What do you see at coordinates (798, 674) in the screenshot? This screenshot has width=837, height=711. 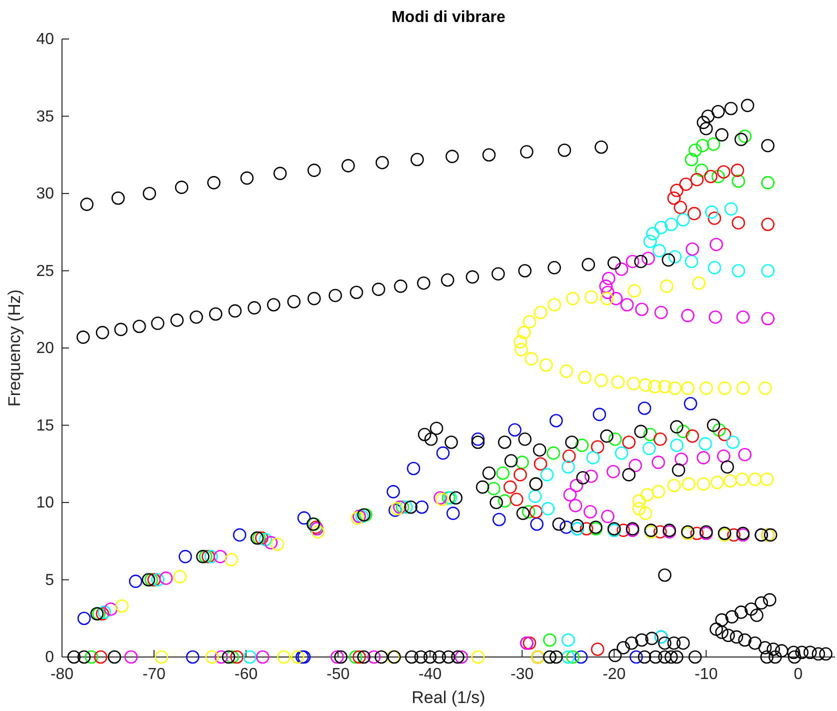 I see `x-tick-label: 0` at bounding box center [798, 674].